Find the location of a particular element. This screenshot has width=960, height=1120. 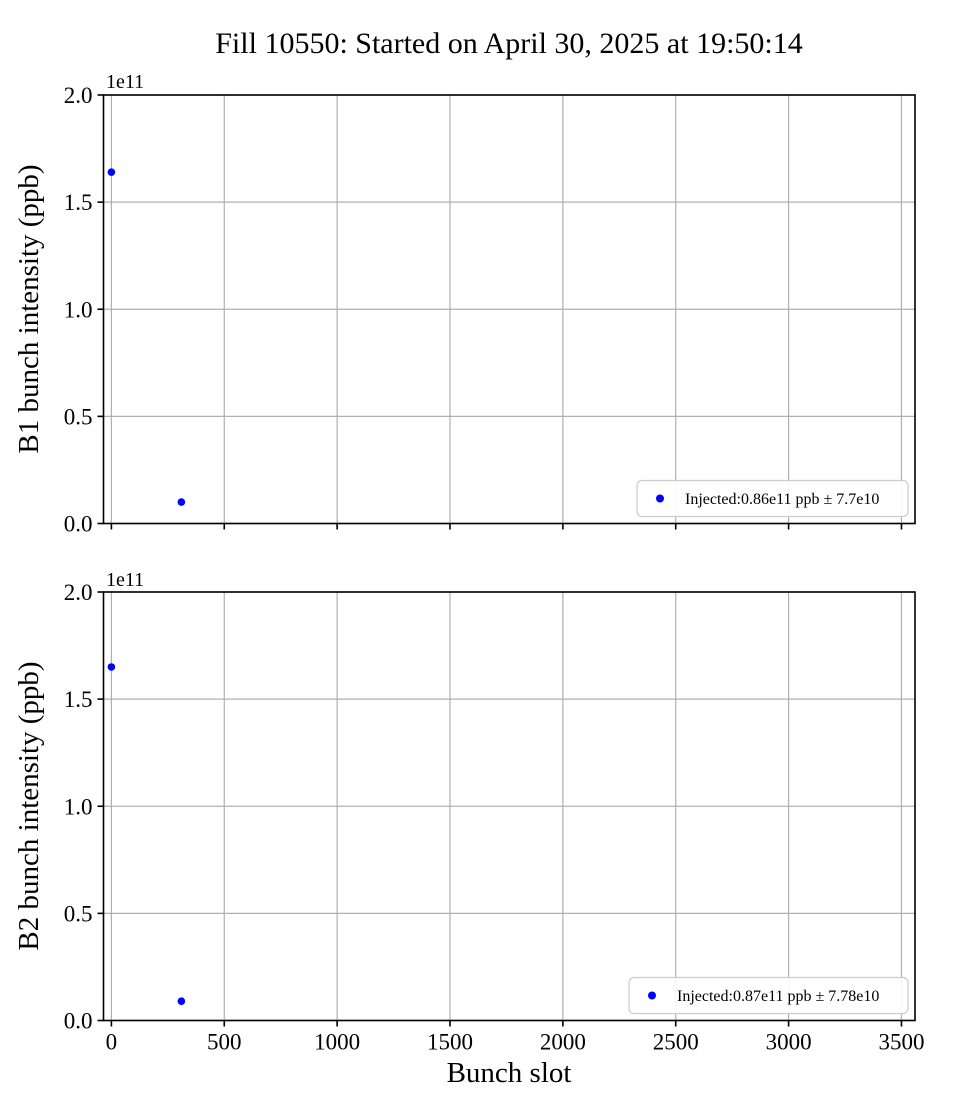

x-tick-label: 2000 is located at coordinates (563, 1042).